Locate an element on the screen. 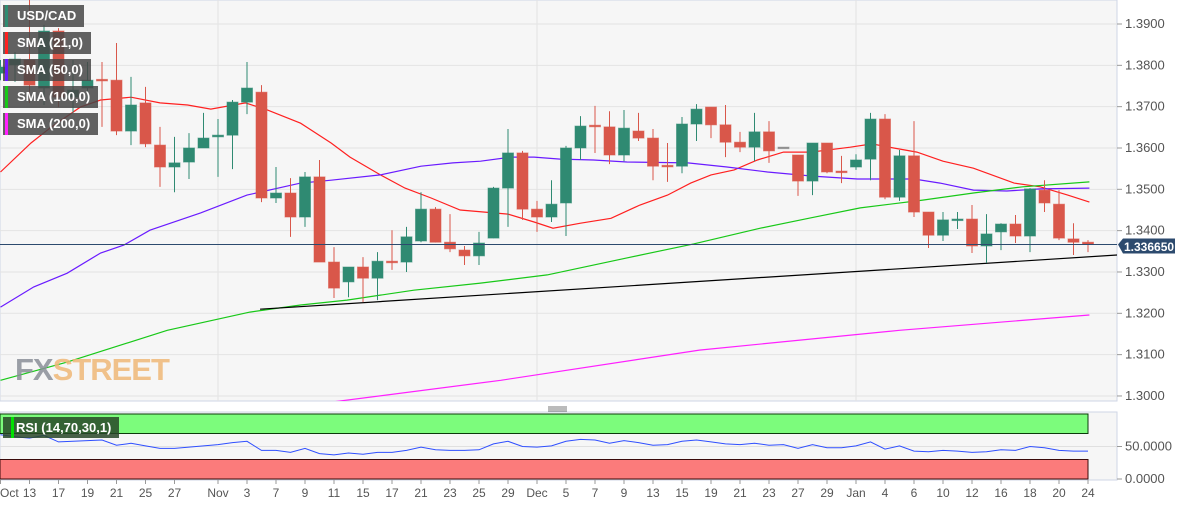 This screenshot has width=1194, height=506. rsi-pane: 50.0000 0.0000 is located at coordinates (586, 449).